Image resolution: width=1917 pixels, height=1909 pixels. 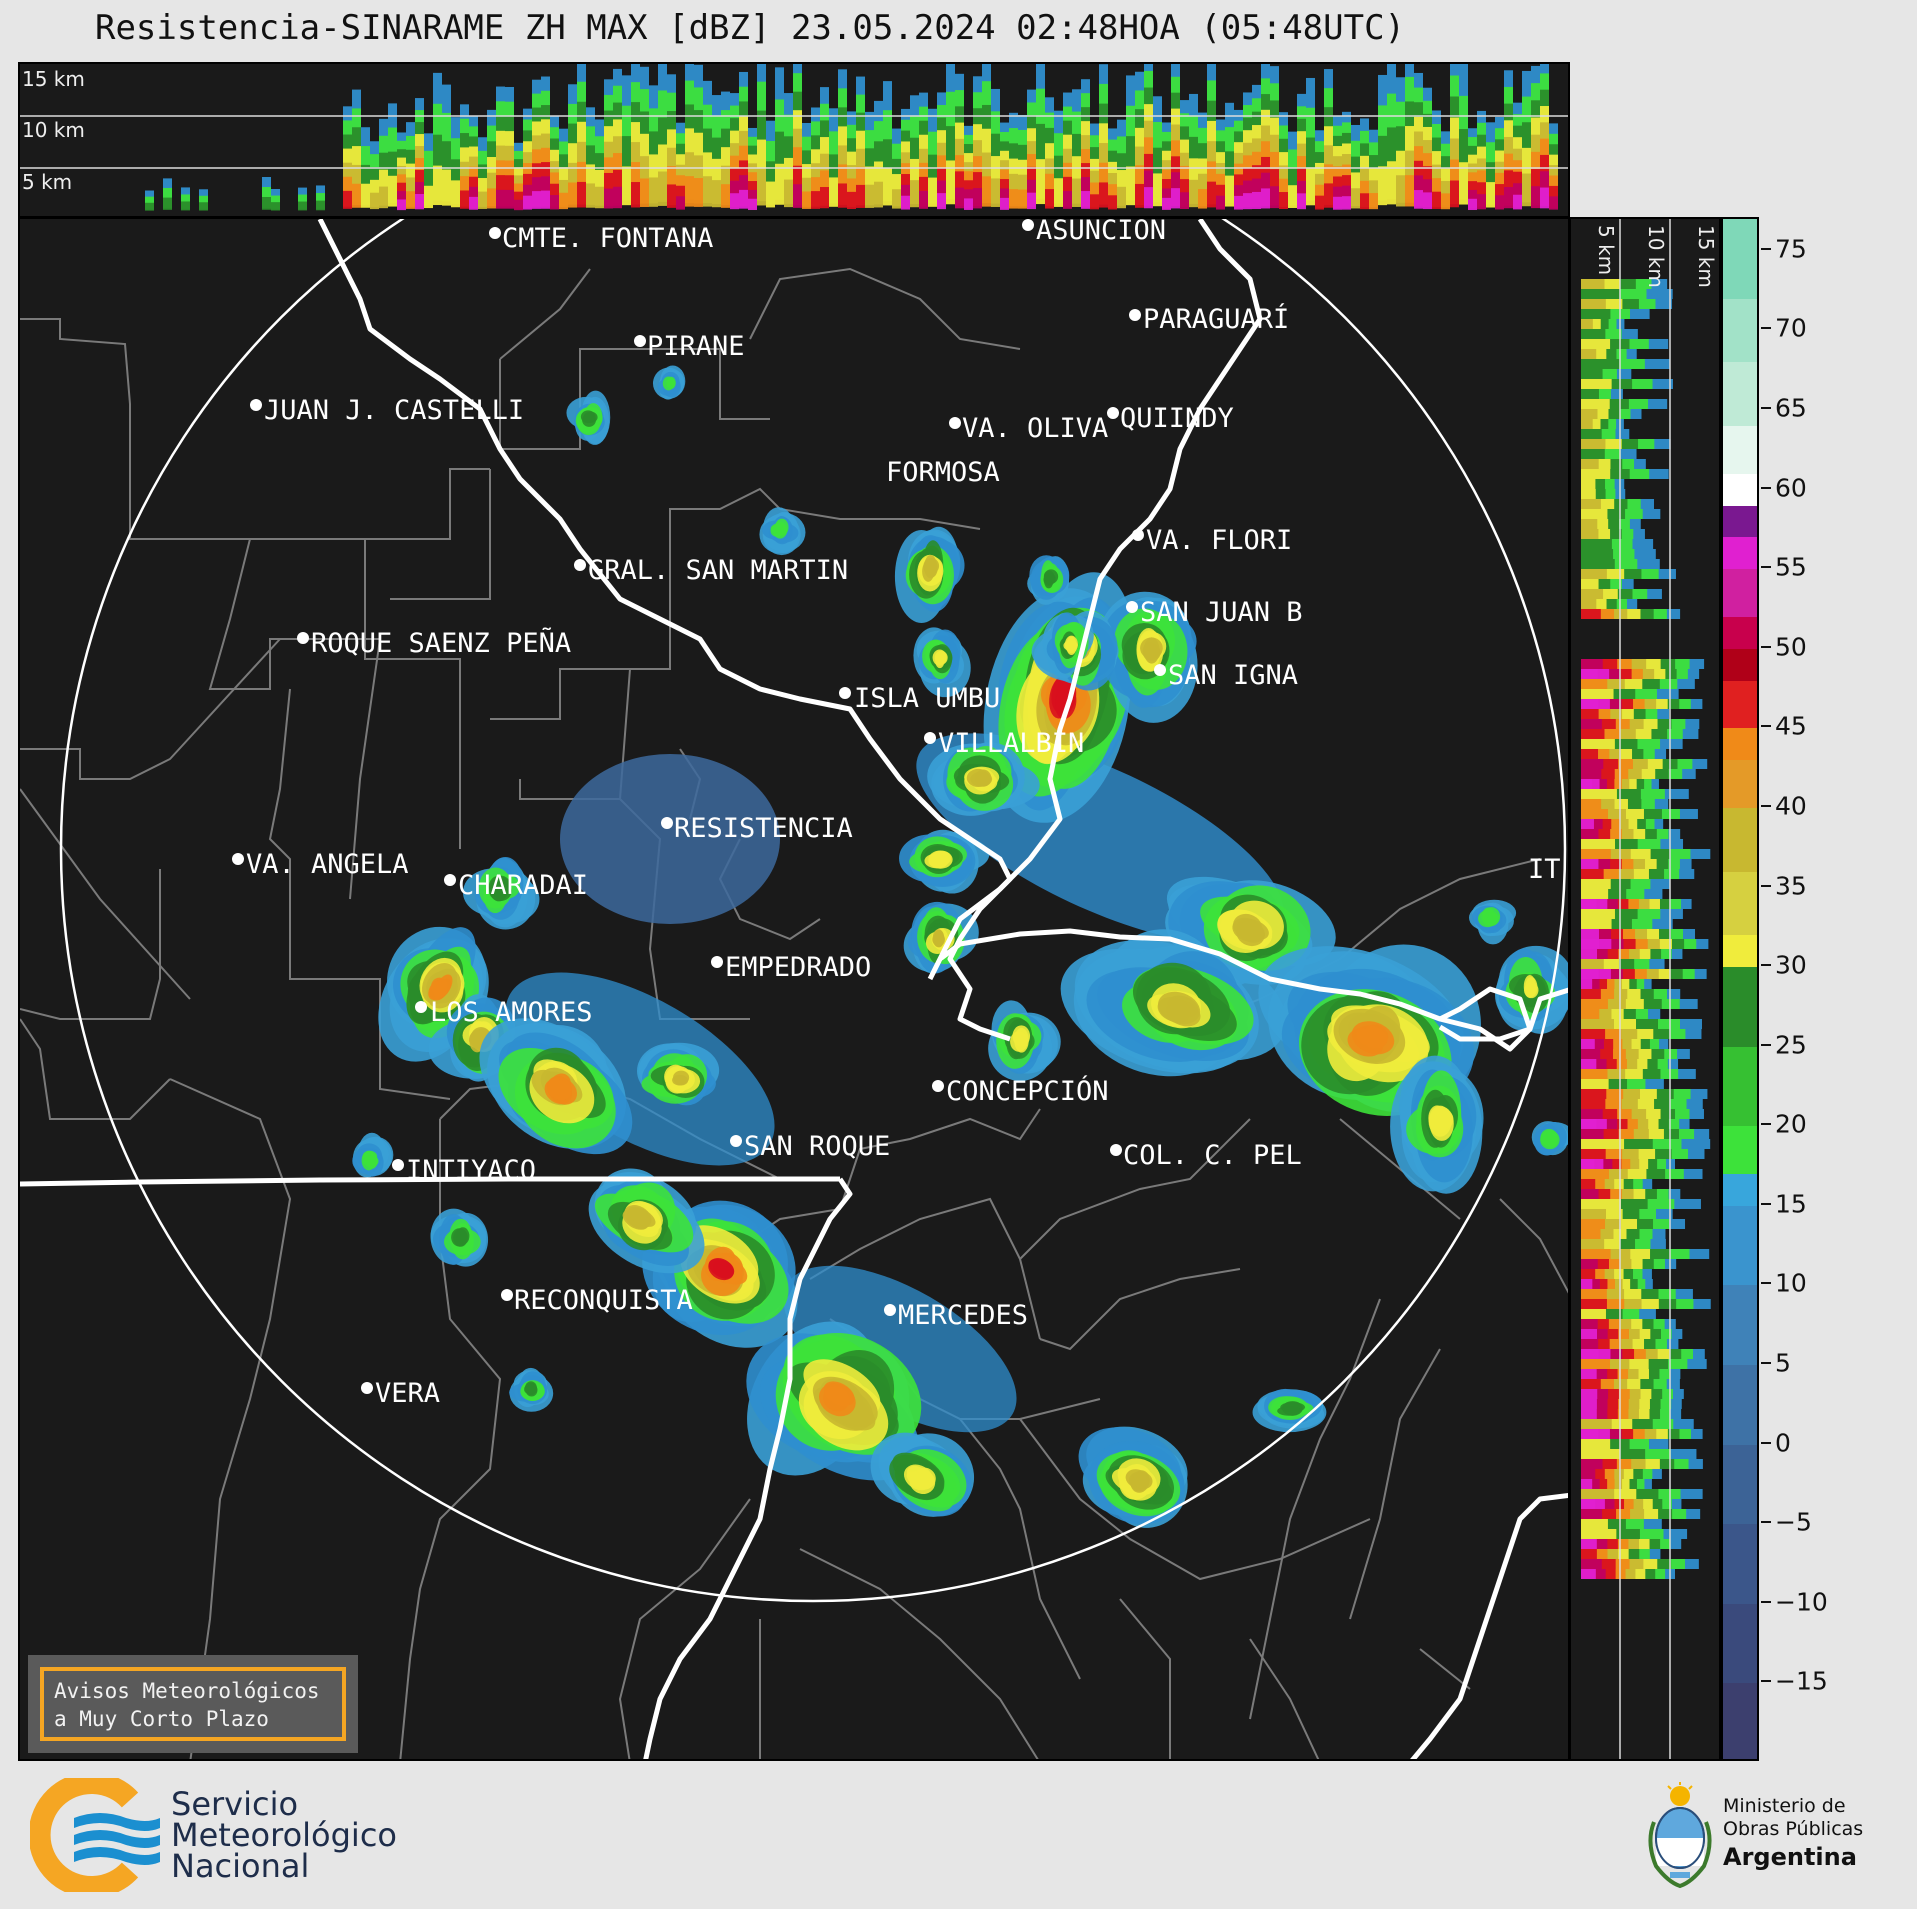 I want to click on place-juan-j-castelli: JUAN J. CASTELLI, so click(x=387, y=410).